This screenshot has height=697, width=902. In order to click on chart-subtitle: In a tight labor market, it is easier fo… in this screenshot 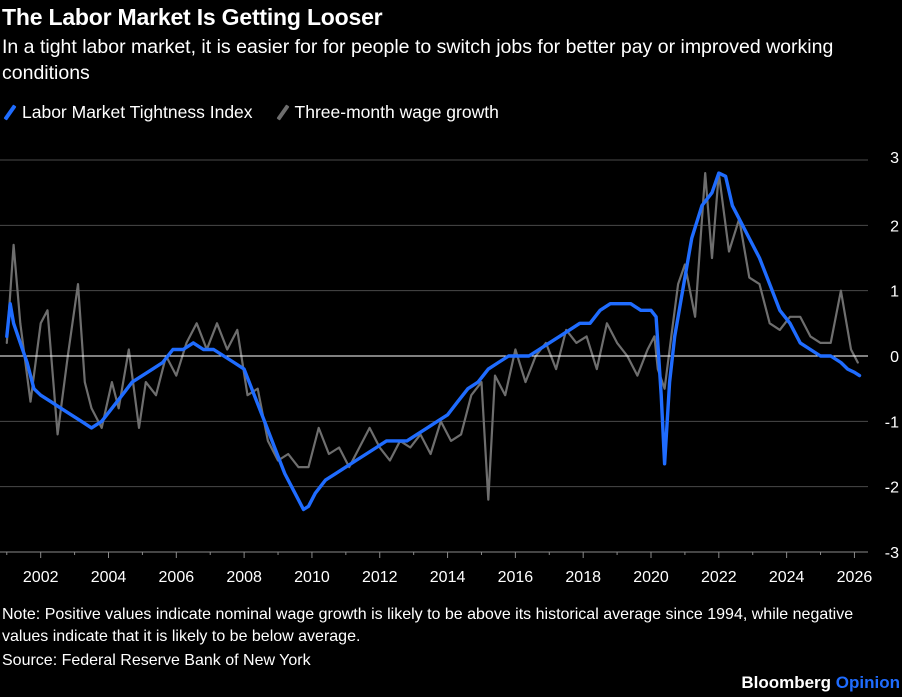, I will do `click(418, 60)`.